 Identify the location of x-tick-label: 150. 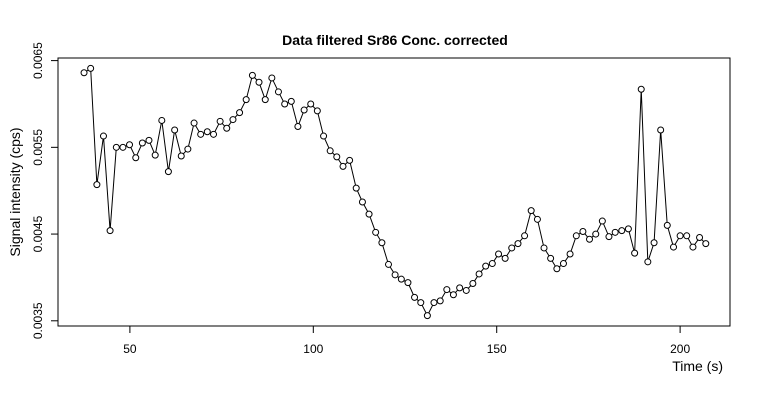
(497, 349).